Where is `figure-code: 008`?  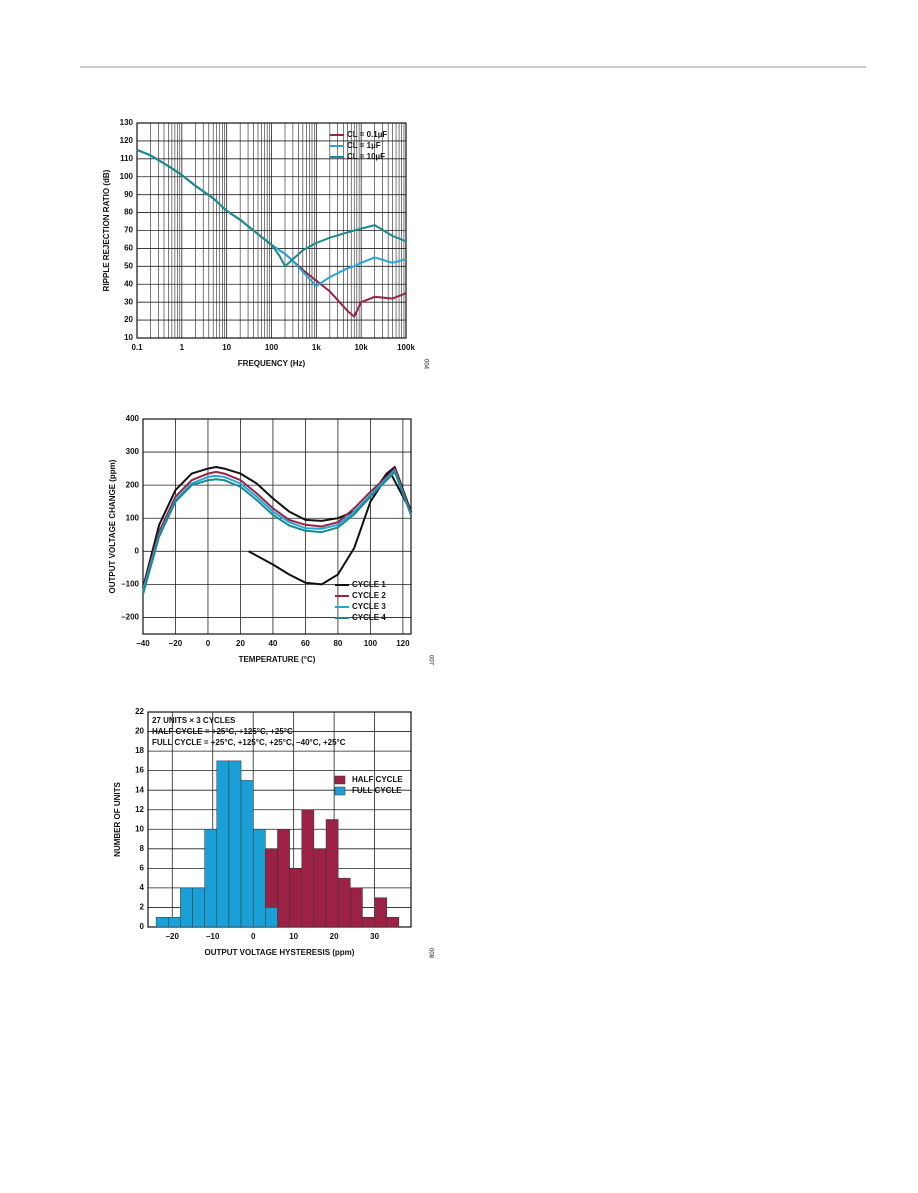 figure-code: 008 is located at coordinates (430, 953).